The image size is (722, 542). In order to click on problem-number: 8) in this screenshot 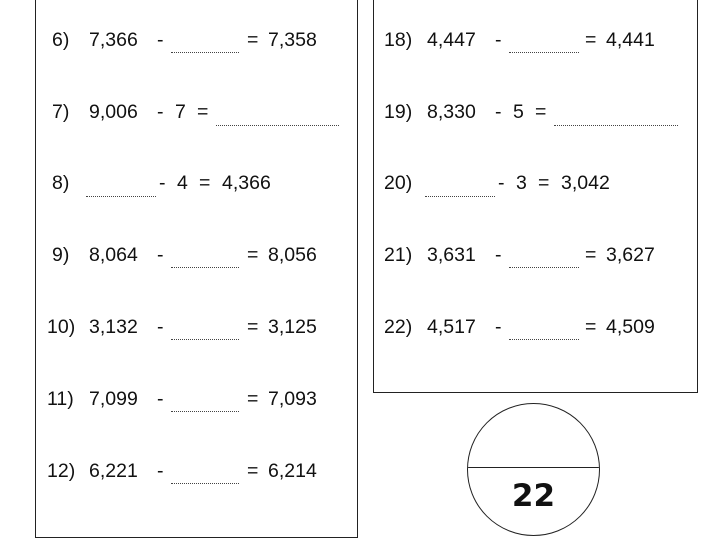, I will do `click(61, 183)`.